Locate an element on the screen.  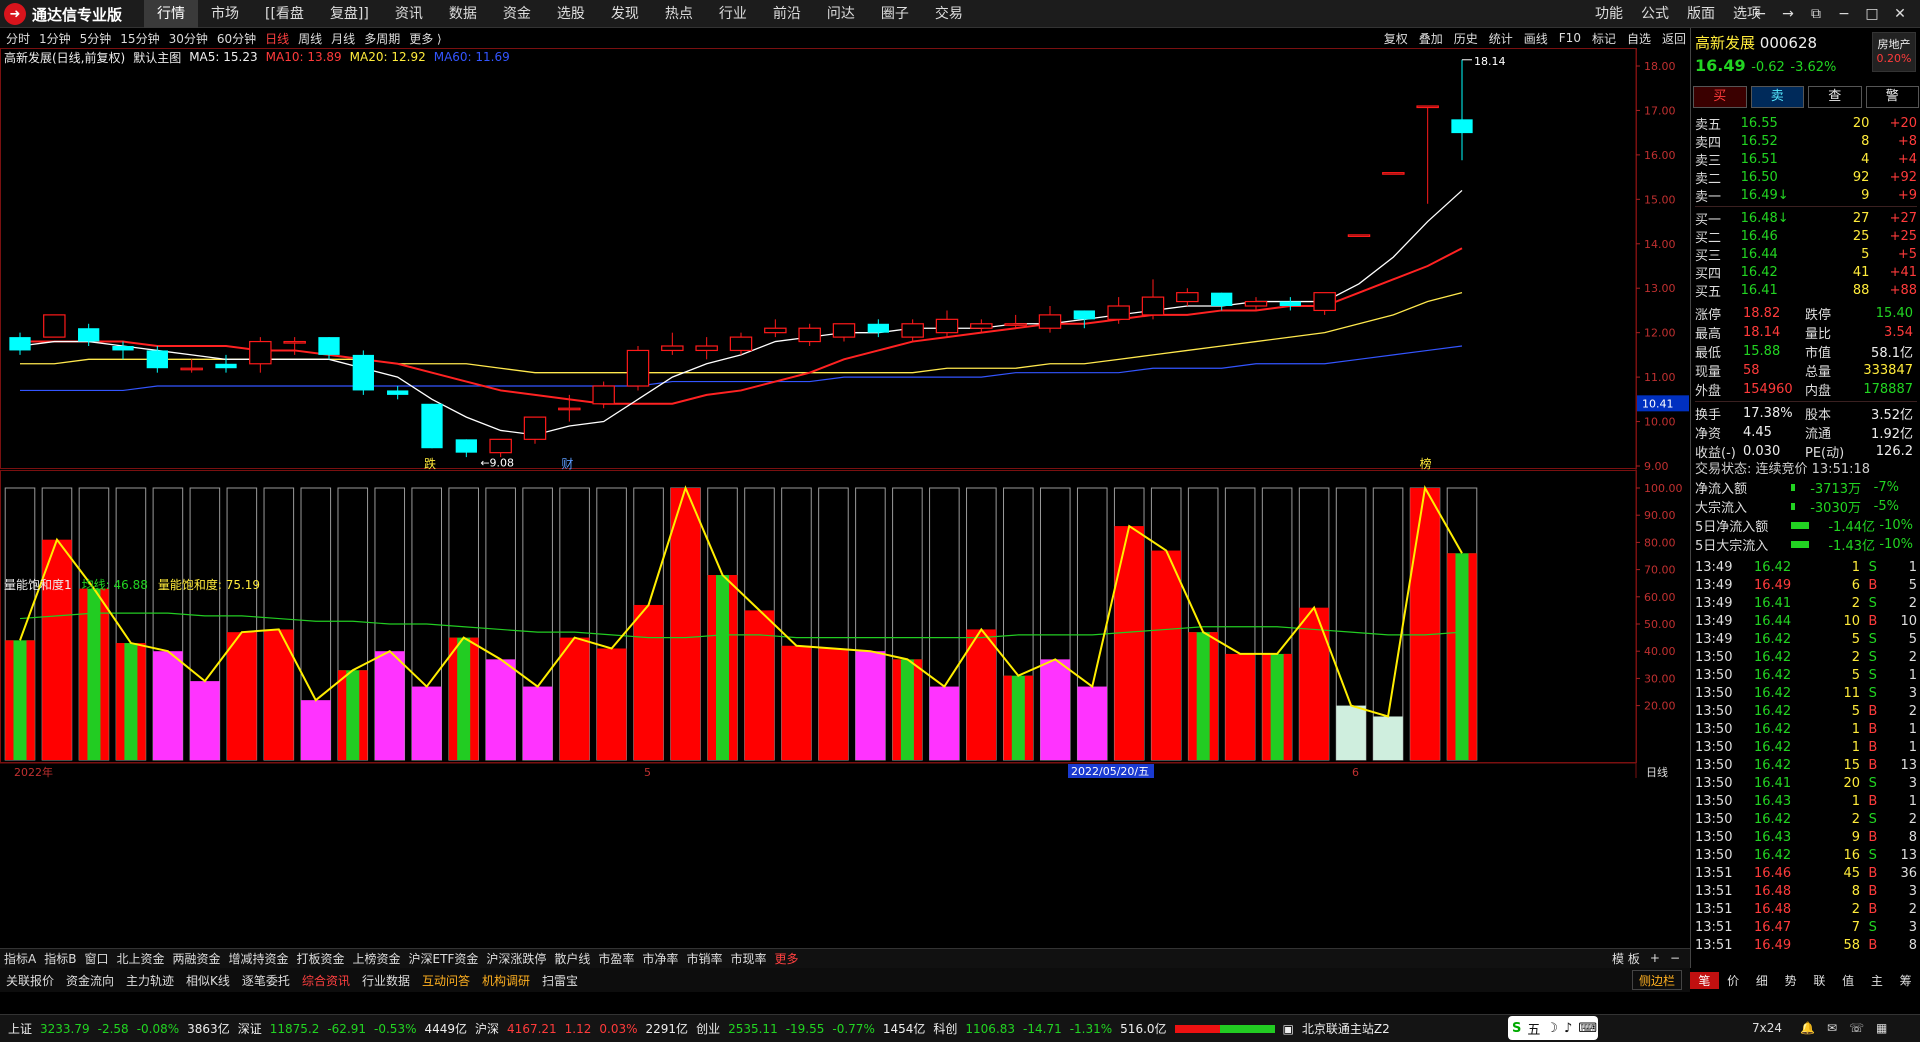
info-tab: 机构调研 is located at coordinates (505, 980).